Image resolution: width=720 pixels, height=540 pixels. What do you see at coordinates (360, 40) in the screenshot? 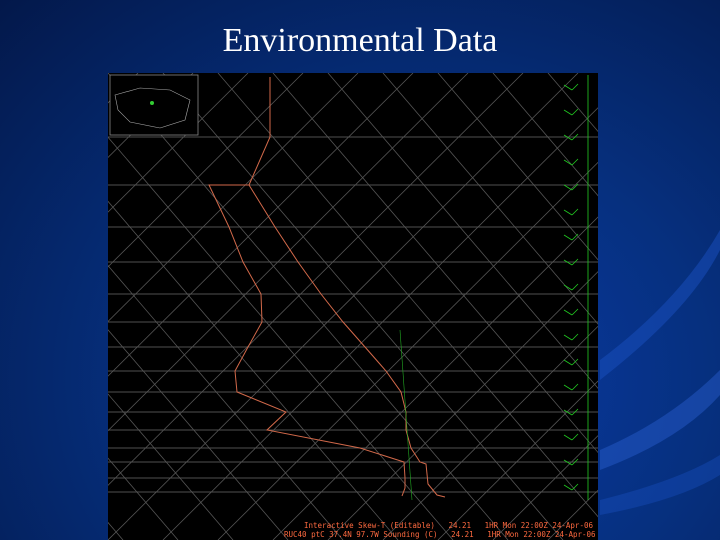
I see `slide-title: Environmental Data` at bounding box center [360, 40].